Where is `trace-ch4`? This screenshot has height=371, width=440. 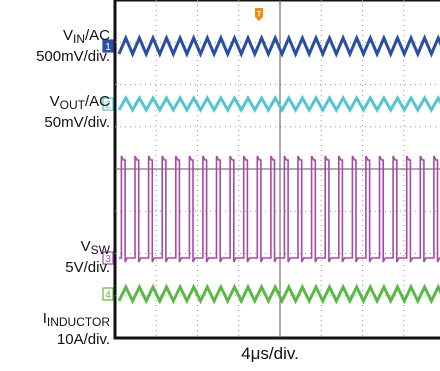 trace-ch4 is located at coordinates (278, 294).